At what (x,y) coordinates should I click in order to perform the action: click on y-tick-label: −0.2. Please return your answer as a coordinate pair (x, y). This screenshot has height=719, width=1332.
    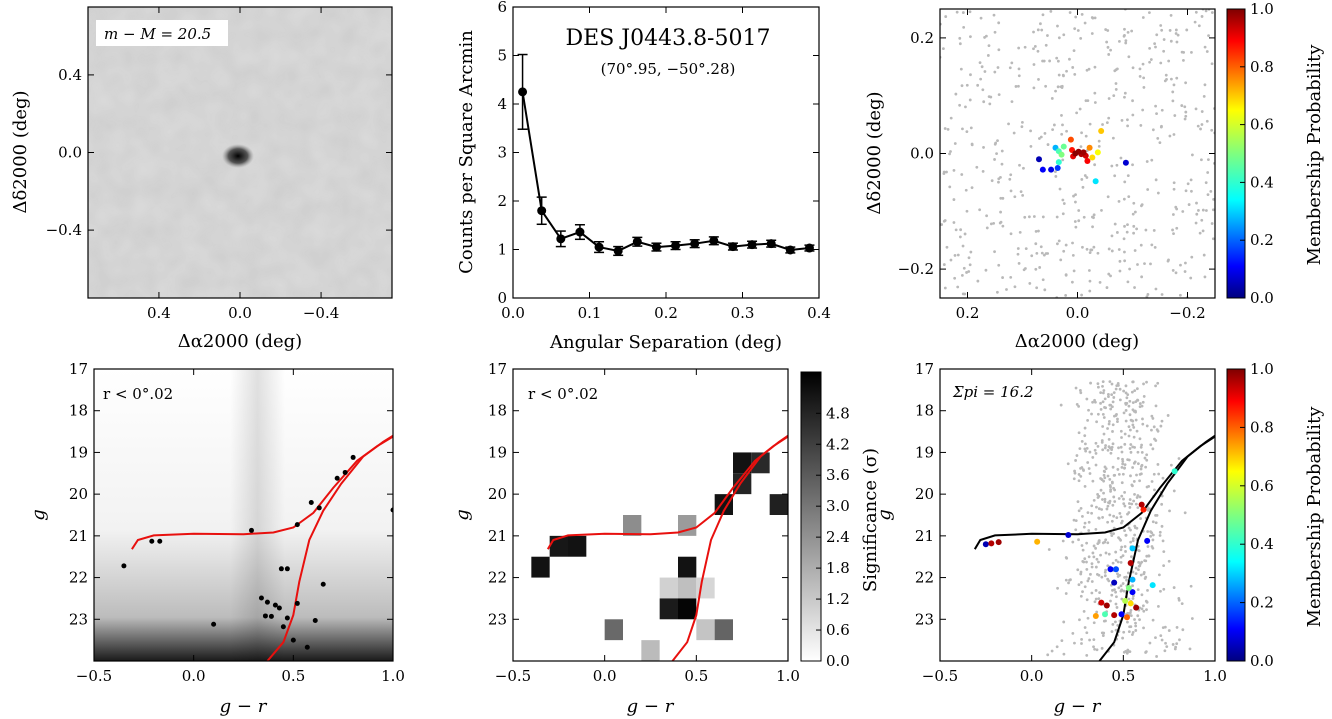
    Looking at the image, I should click on (916, 269).